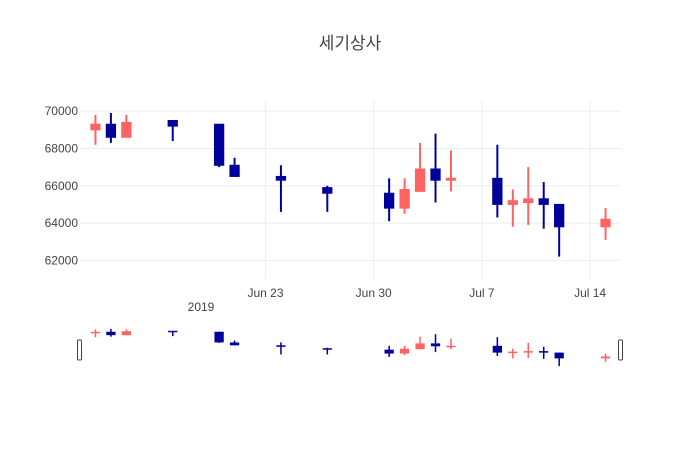 Image resolution: width=700 pixels, height=450 pixels. Describe the element at coordinates (62, 260) in the screenshot. I see `y-tick-label: 62000` at that location.